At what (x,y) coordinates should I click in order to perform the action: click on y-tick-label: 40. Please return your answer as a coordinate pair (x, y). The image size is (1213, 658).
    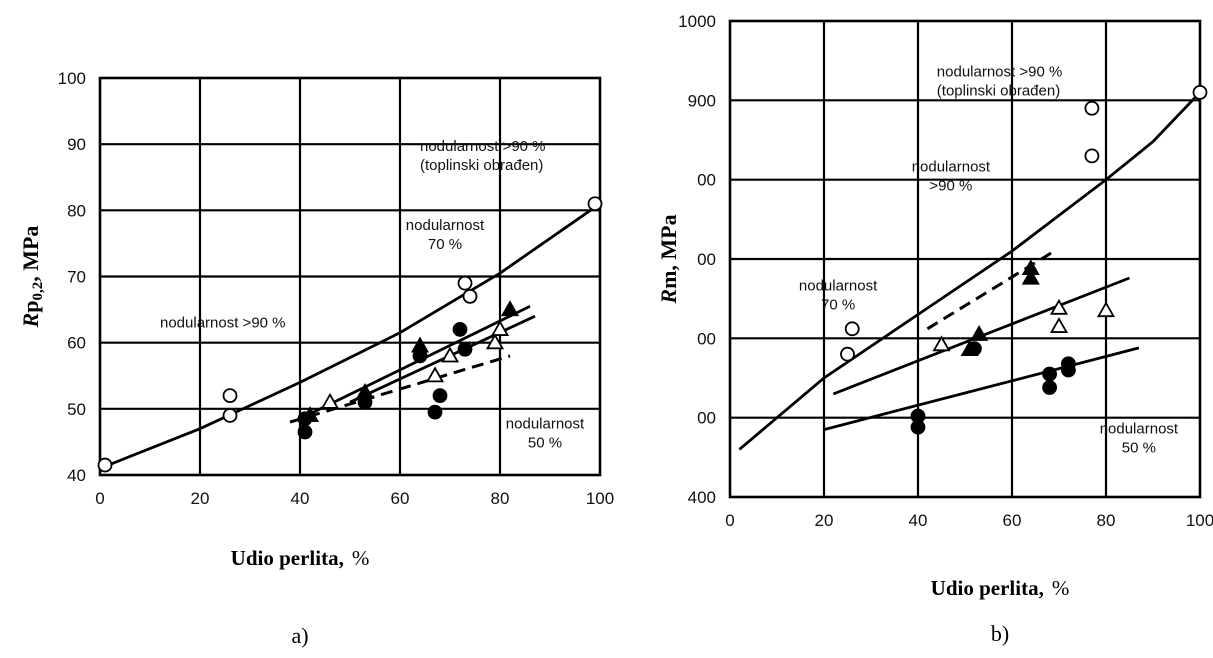
    Looking at the image, I should click on (76, 475).